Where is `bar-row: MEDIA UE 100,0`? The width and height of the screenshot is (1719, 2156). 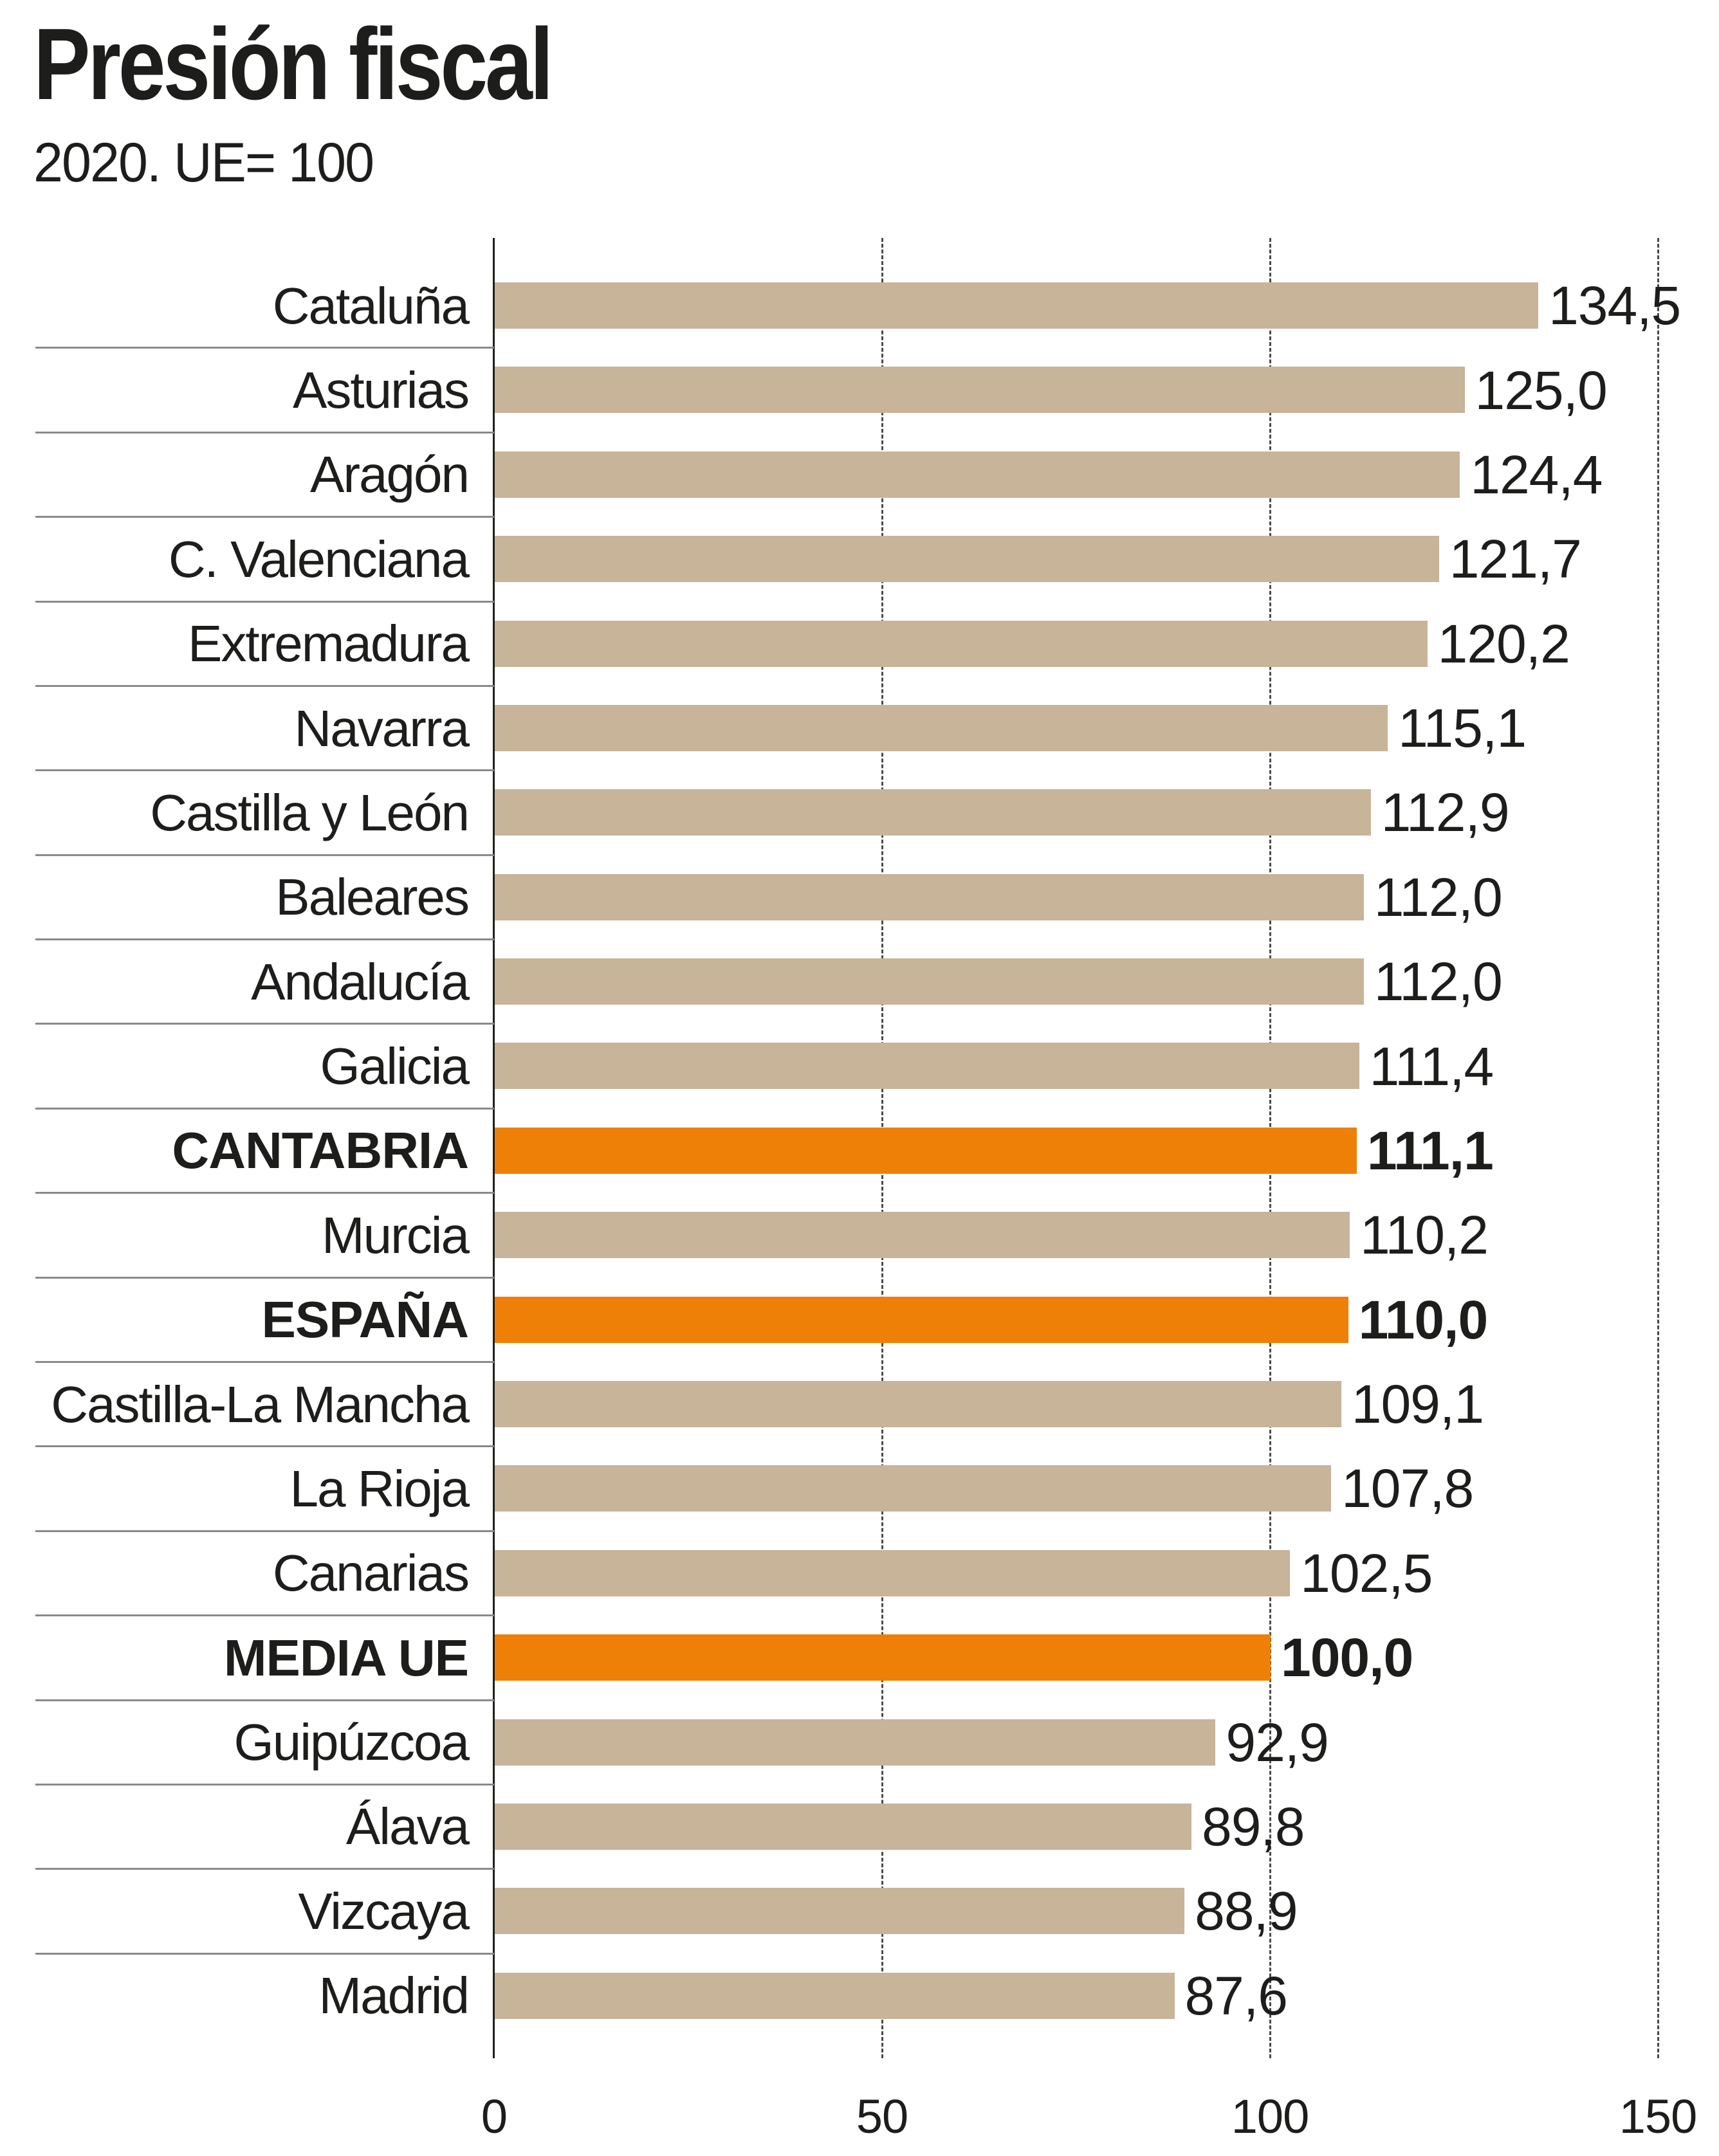
bar-row: MEDIA UE 100,0 is located at coordinates (859, 1657).